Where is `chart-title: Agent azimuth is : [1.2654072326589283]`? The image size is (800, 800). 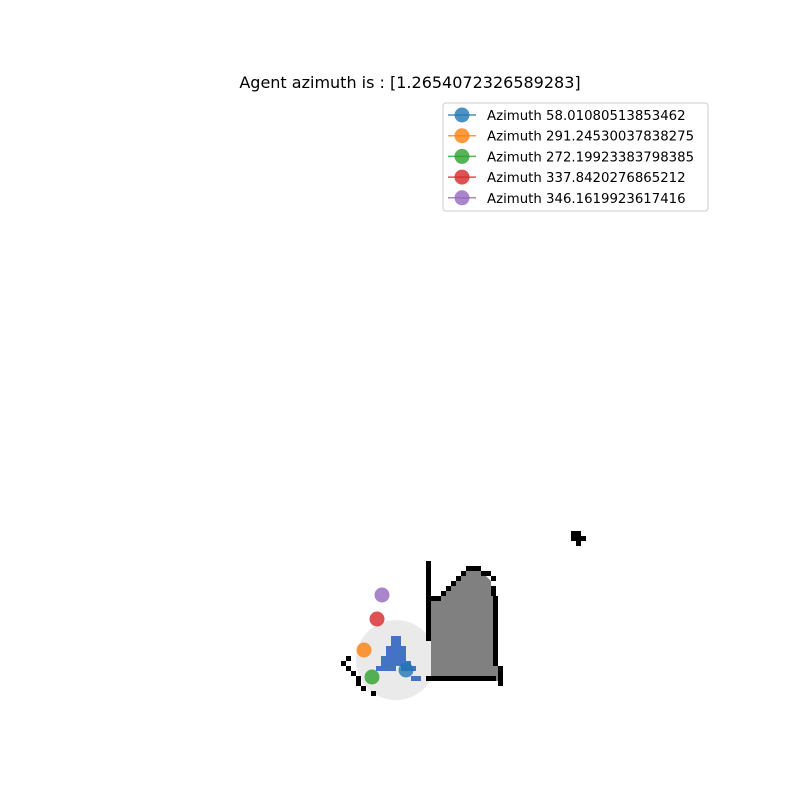 chart-title: Agent azimuth is : [1.2654072326589283] is located at coordinates (409, 82).